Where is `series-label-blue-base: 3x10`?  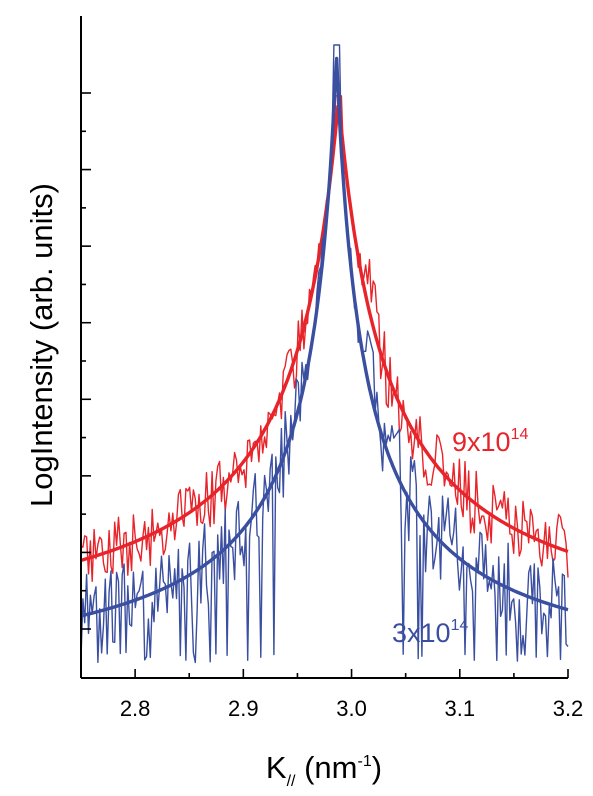 series-label-blue-base: 3x10 is located at coordinates (421, 633).